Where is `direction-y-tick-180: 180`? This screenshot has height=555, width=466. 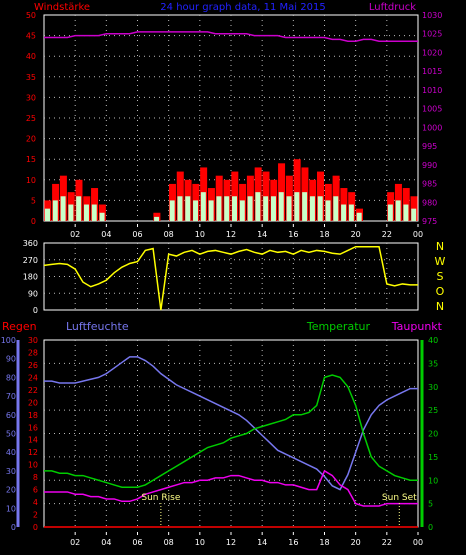
direction-y-tick-180: 180 is located at coordinates (30, 277).